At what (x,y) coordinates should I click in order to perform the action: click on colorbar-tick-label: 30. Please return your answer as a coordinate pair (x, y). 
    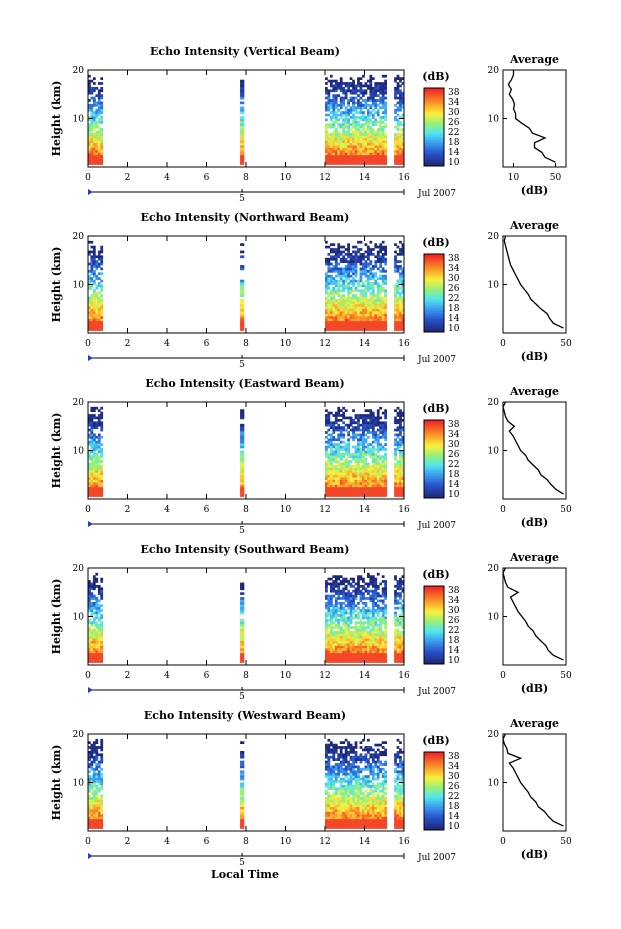
    Looking at the image, I should click on (454, 611).